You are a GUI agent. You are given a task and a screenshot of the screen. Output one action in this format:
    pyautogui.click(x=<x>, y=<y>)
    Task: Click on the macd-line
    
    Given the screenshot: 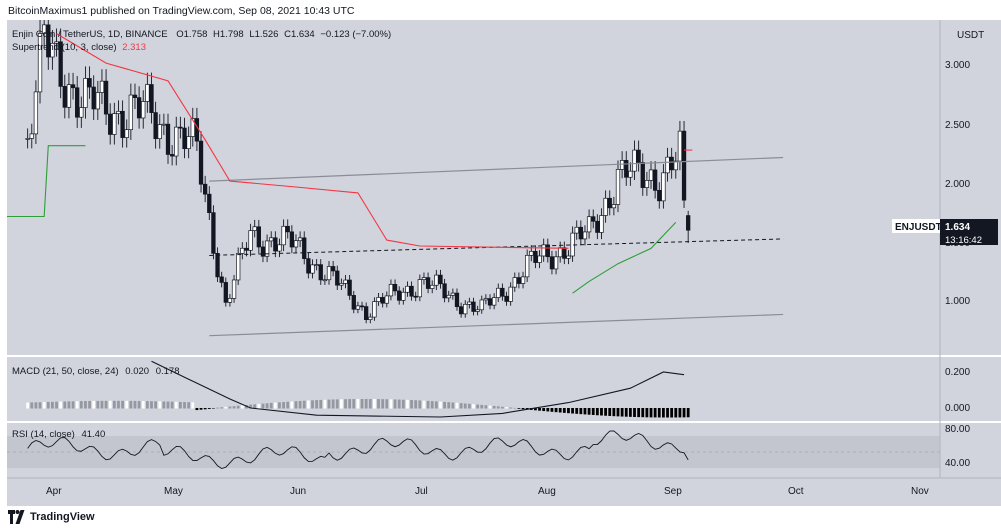 What is the action you would take?
    pyautogui.click(x=418, y=389)
    